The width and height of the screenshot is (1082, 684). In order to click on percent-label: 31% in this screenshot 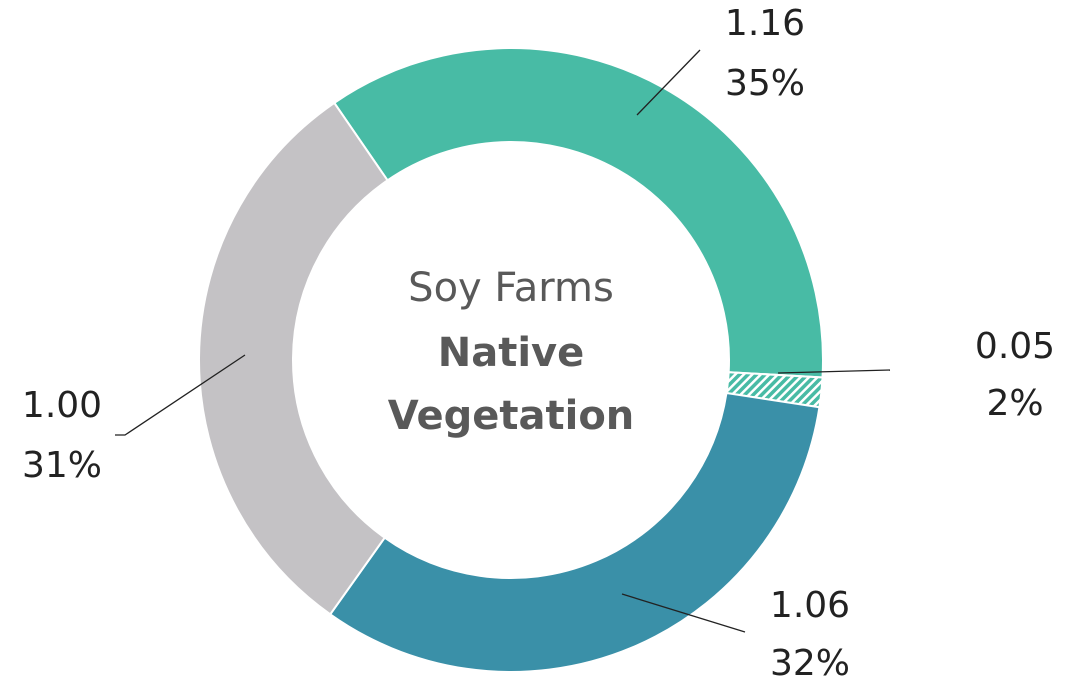, I will do `click(62, 465)`.